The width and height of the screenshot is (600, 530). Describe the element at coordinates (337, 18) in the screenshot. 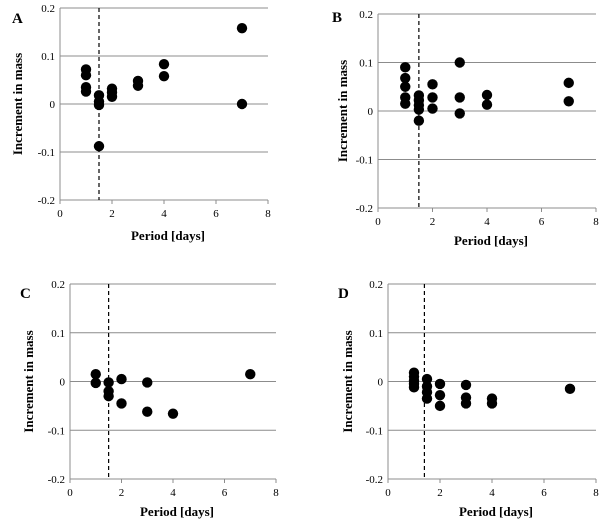

I see `panel-label: B` at that location.